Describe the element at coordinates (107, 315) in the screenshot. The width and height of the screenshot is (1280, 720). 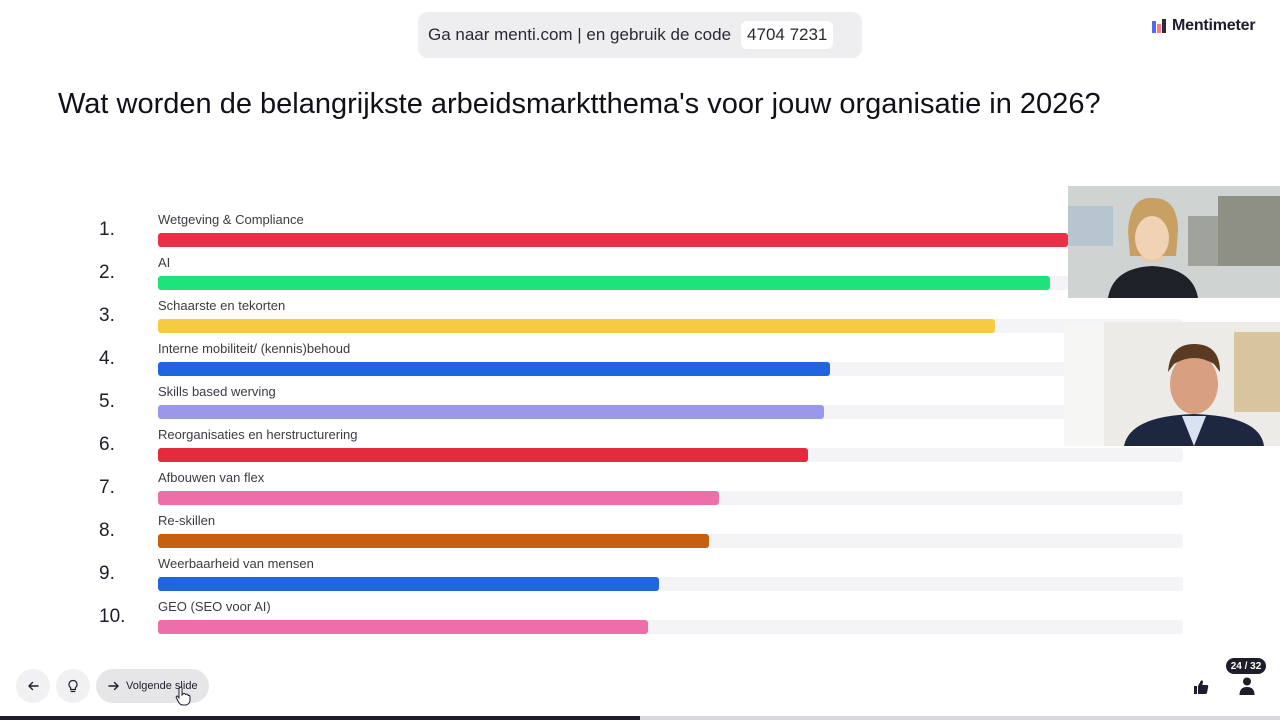
I see `rank-number: 3.` at that location.